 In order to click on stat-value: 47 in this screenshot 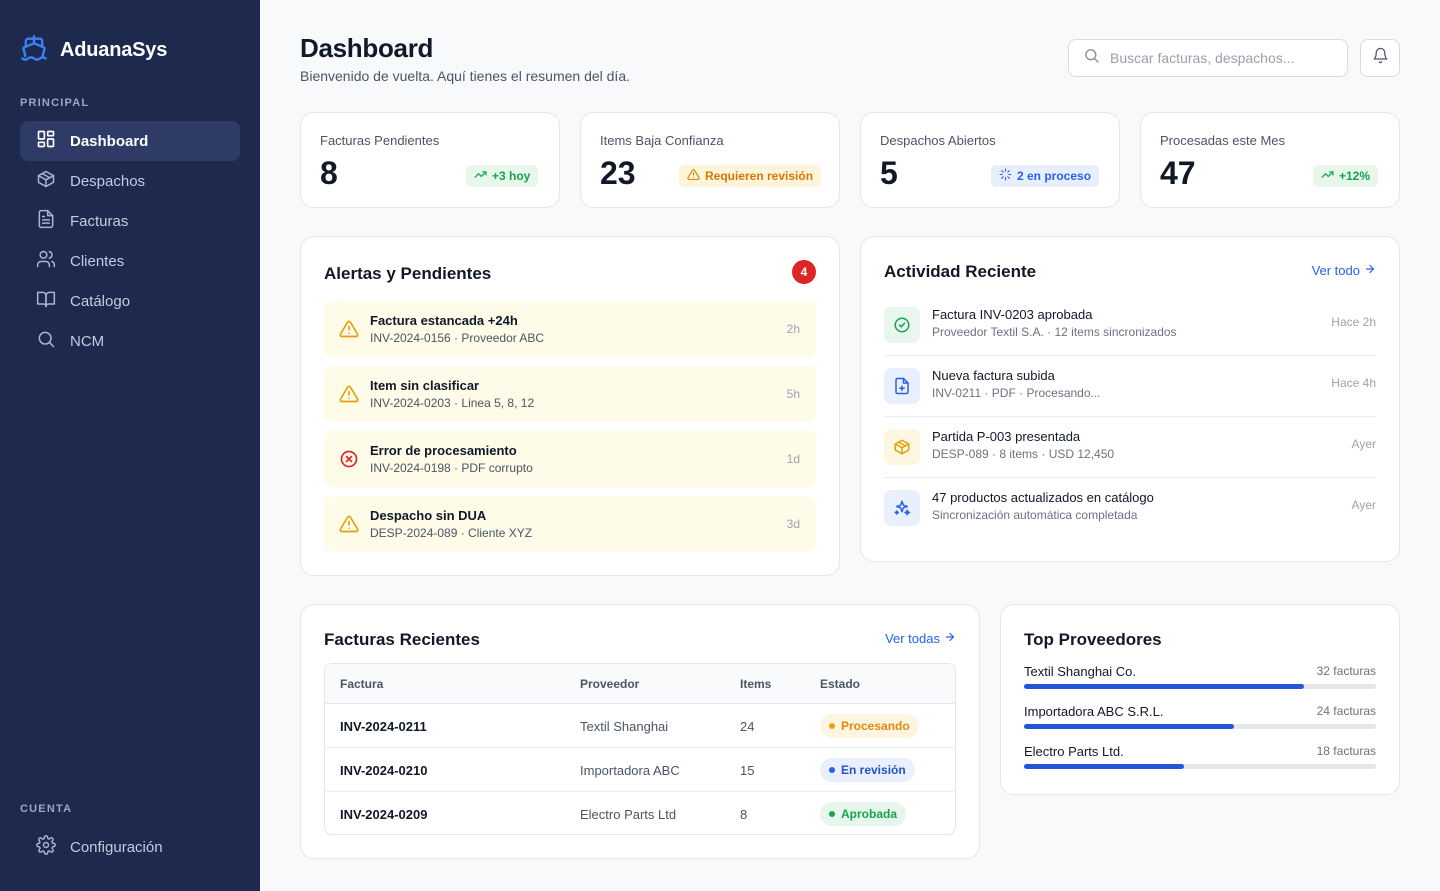, I will do `click(1178, 173)`.